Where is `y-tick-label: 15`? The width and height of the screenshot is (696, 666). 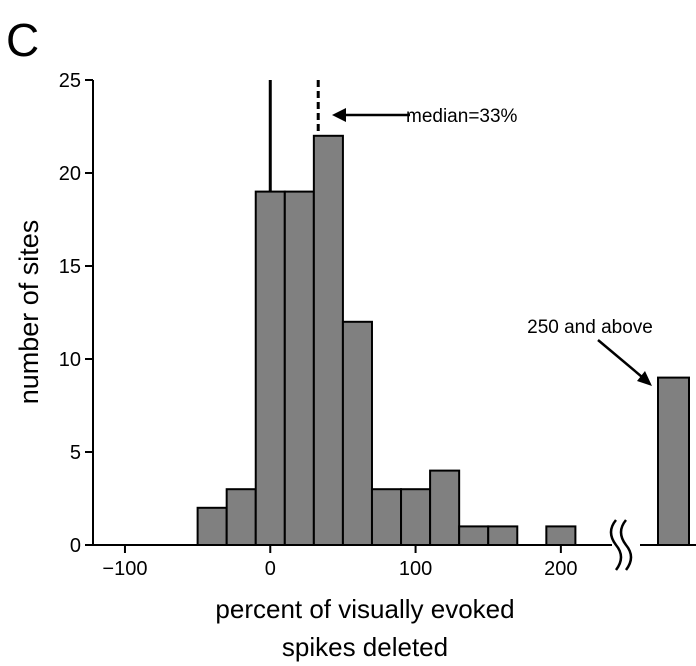
y-tick-label: 15 is located at coordinates (70, 267).